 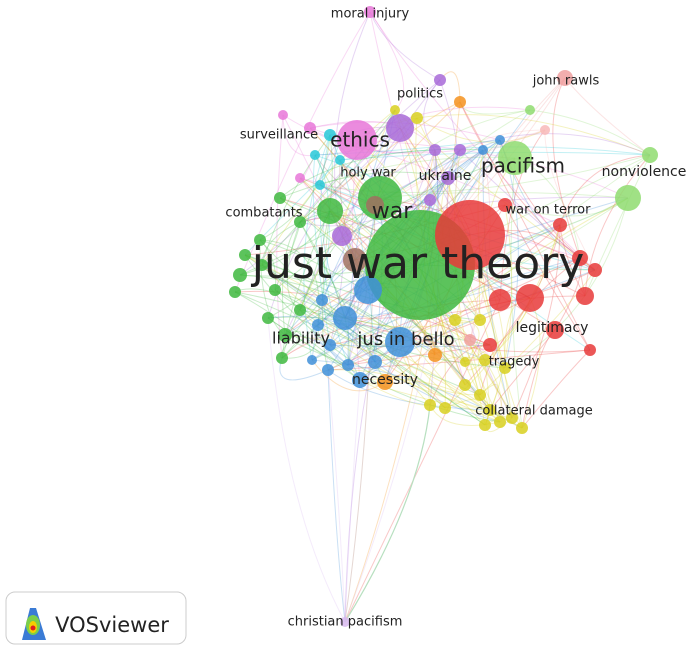 What do you see at coordinates (392, 211) in the screenshot?
I see `node-label: war` at bounding box center [392, 211].